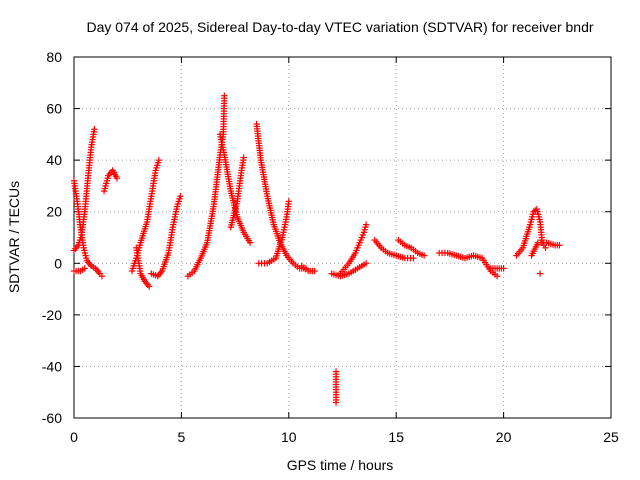  I want to click on x-tick-label: 20, so click(504, 437).